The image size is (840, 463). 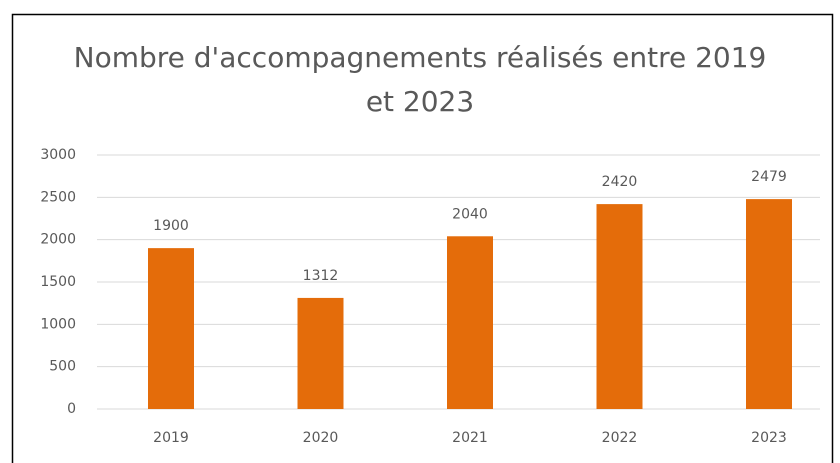 What do you see at coordinates (321, 276) in the screenshot?
I see `data-label: 1312` at bounding box center [321, 276].